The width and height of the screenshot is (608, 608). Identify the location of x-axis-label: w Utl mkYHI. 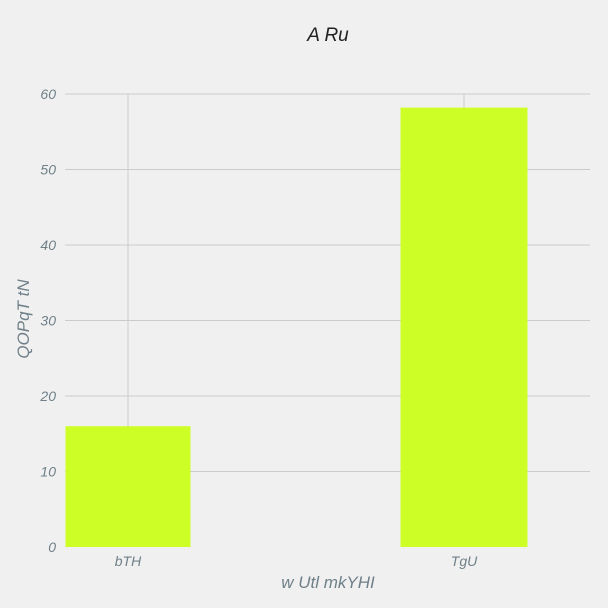
(328, 582).